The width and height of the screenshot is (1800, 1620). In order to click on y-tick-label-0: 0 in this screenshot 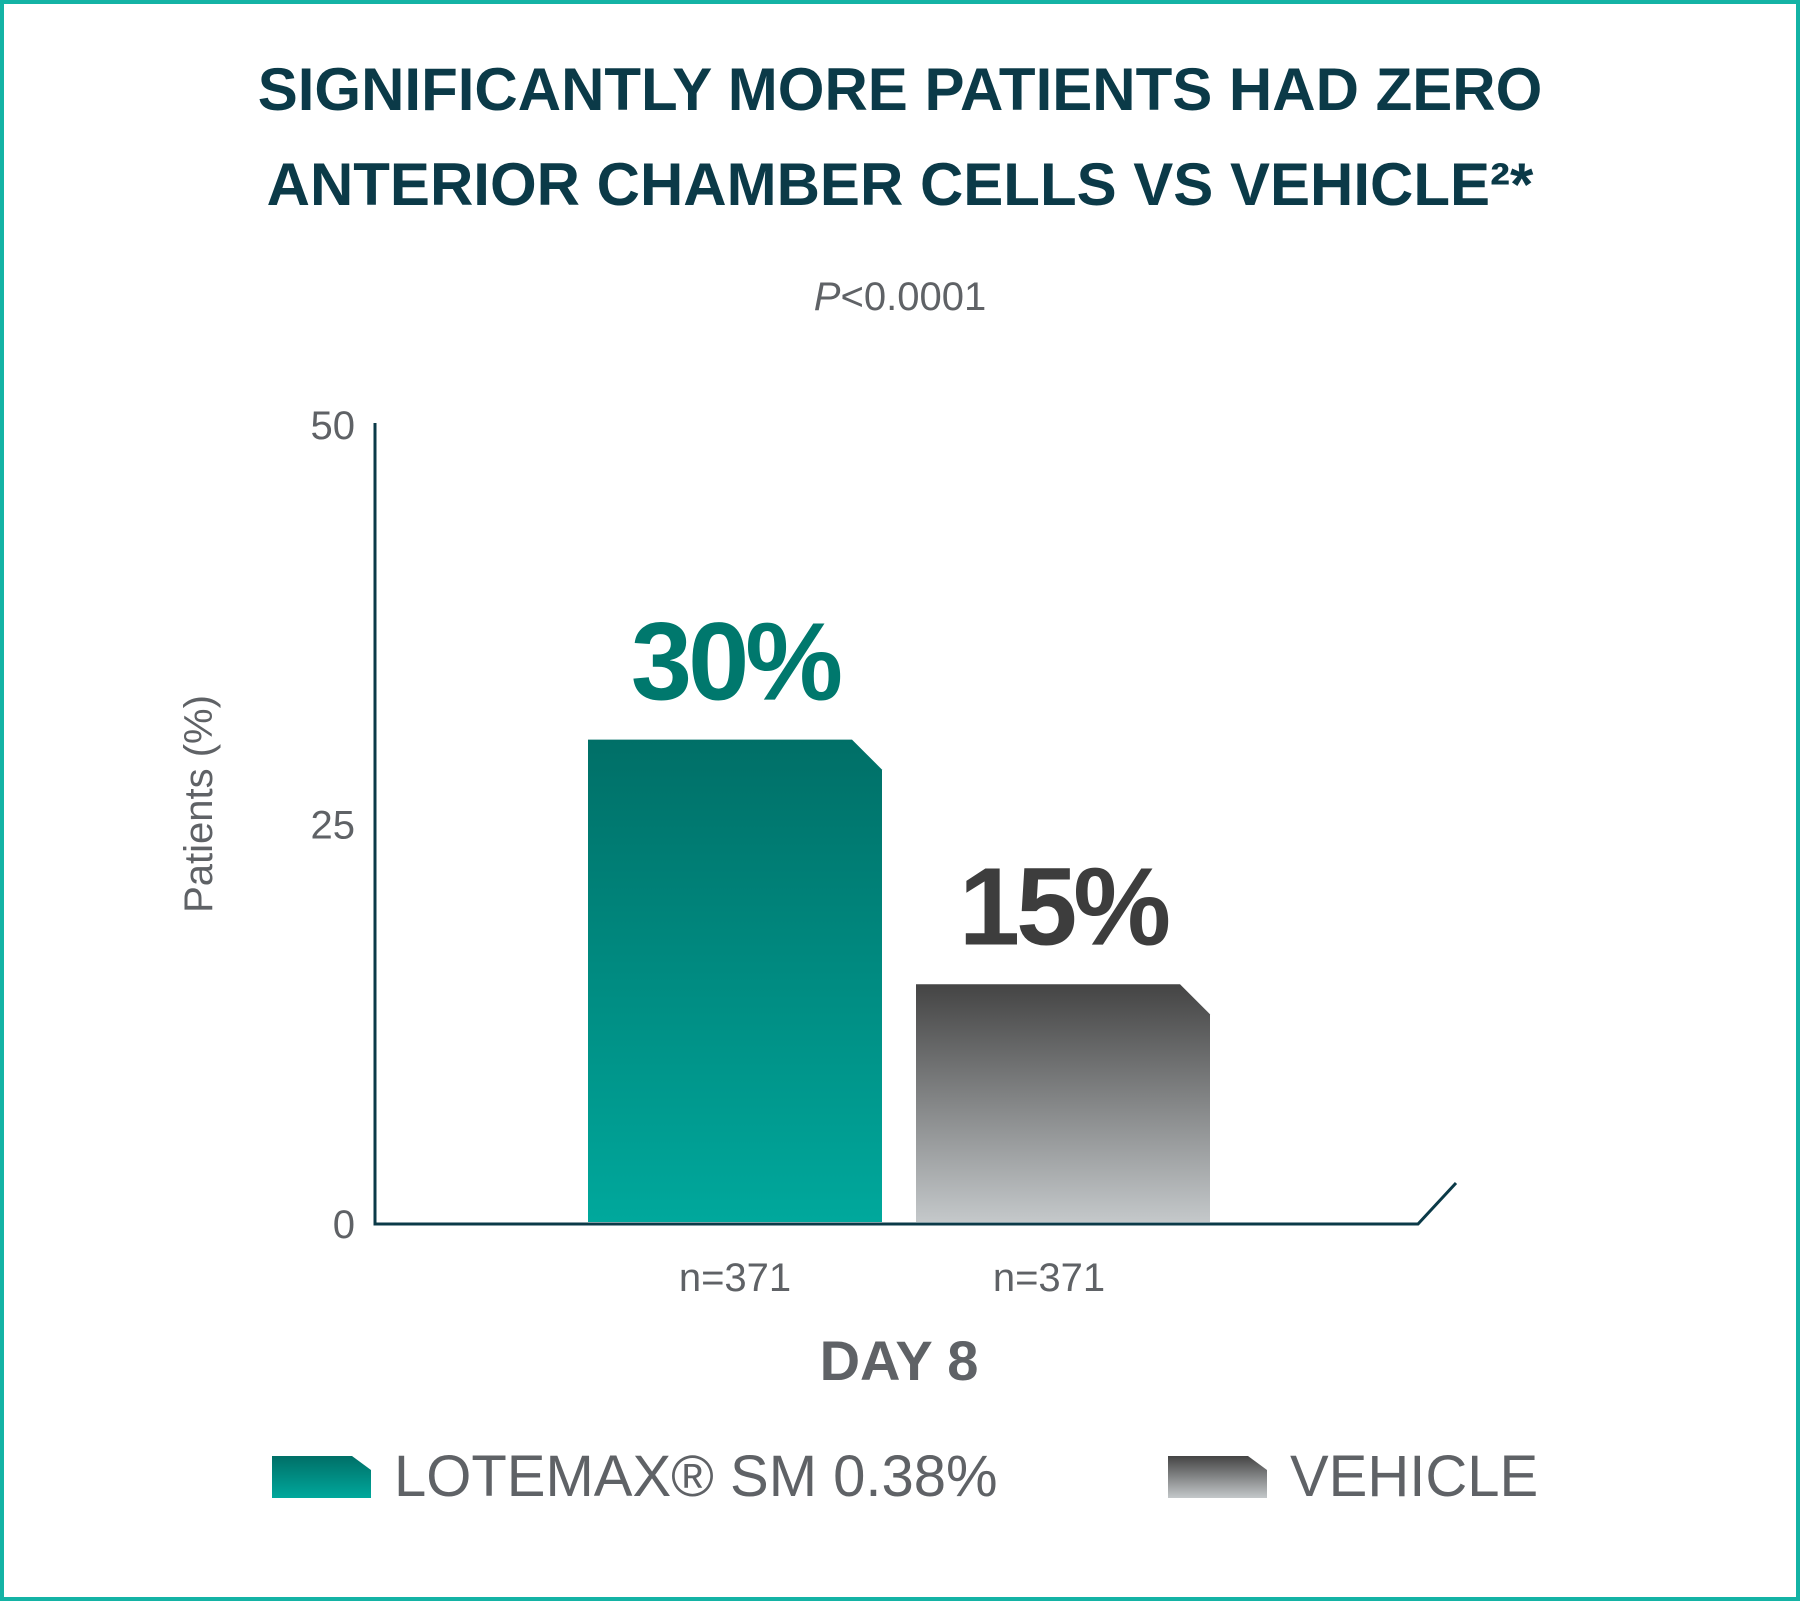, I will do `click(344, 1225)`.